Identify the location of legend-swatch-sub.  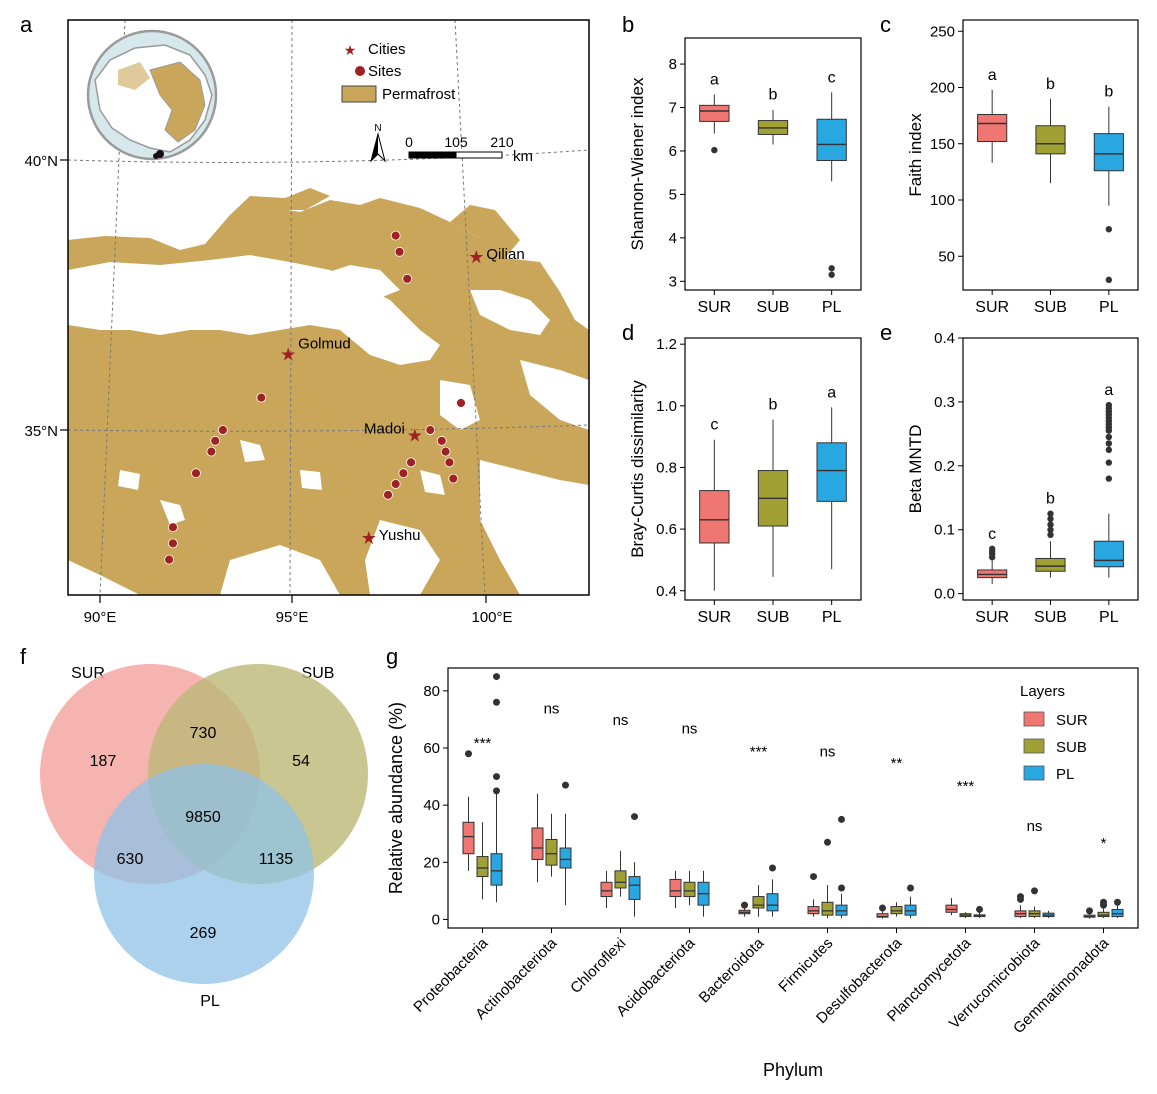
(1034, 746).